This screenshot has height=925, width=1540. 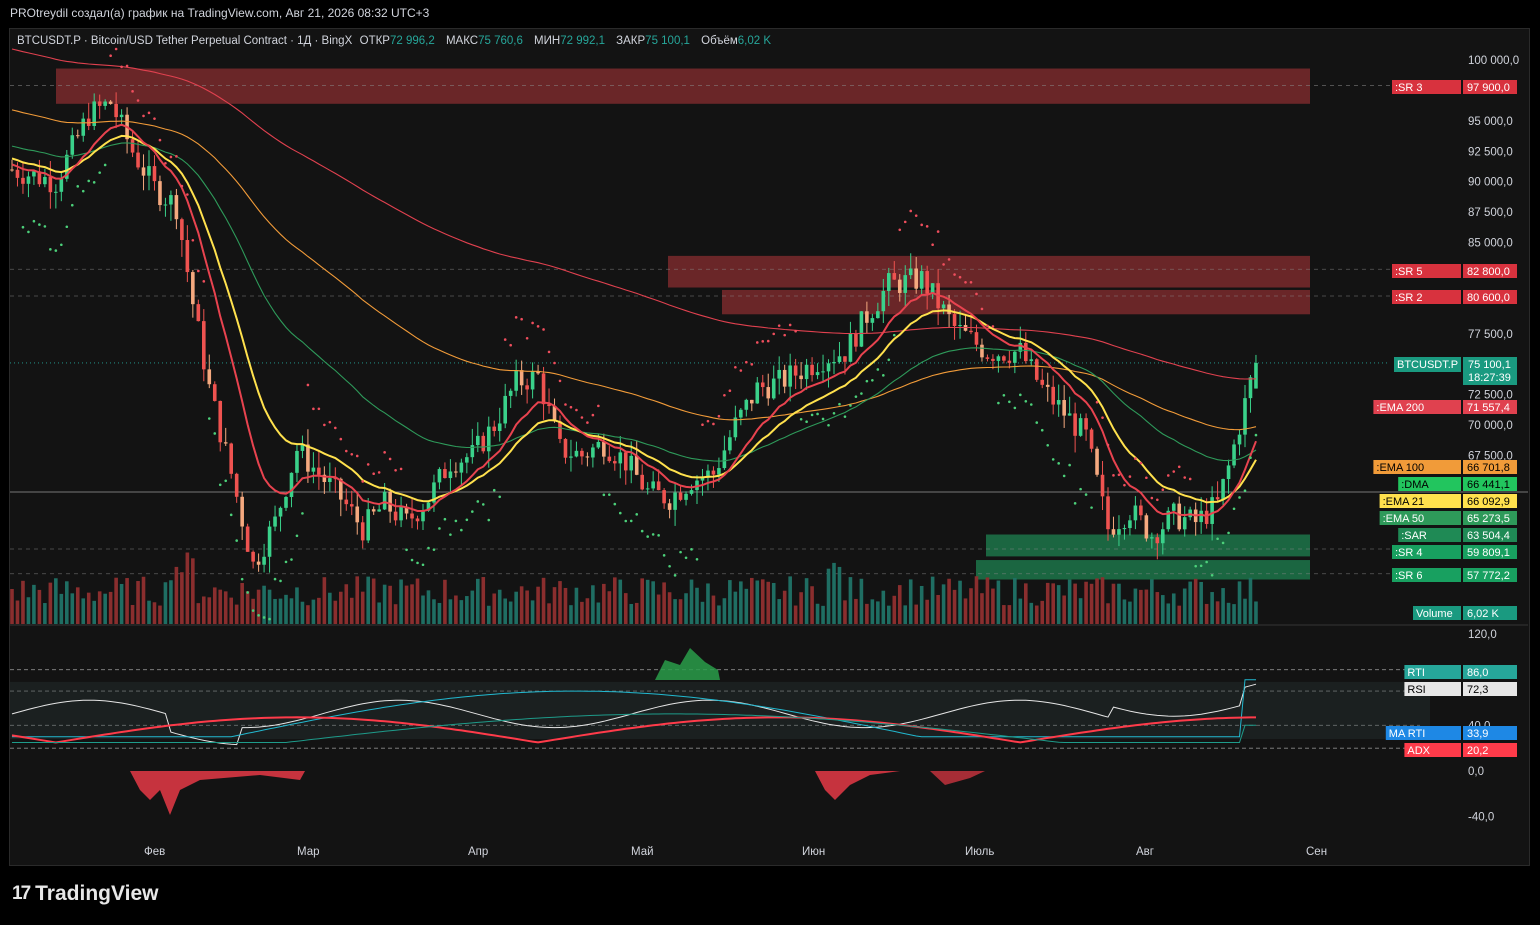 What do you see at coordinates (1426, 552) in the screenshot?
I see `level-name-tag` at bounding box center [1426, 552].